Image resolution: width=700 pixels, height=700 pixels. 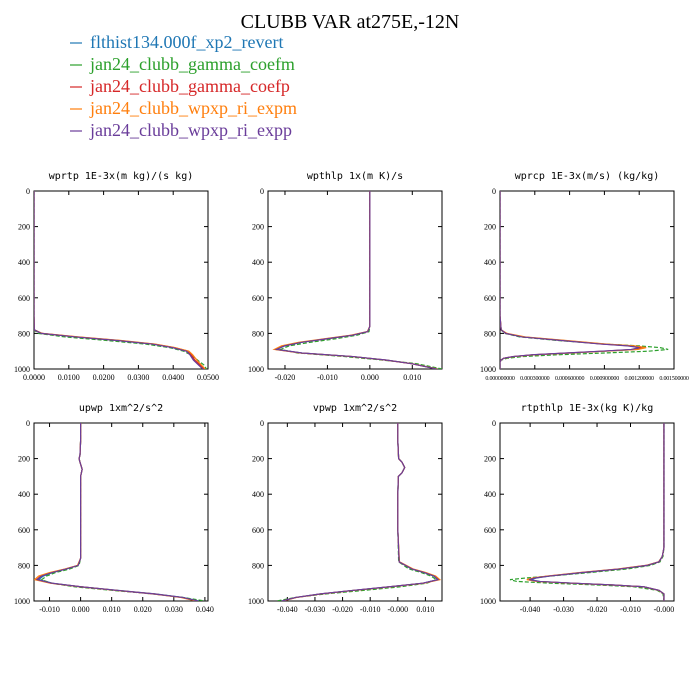 What do you see at coordinates (174, 609) in the screenshot?
I see `x-tick-label: 0.030` at bounding box center [174, 609].